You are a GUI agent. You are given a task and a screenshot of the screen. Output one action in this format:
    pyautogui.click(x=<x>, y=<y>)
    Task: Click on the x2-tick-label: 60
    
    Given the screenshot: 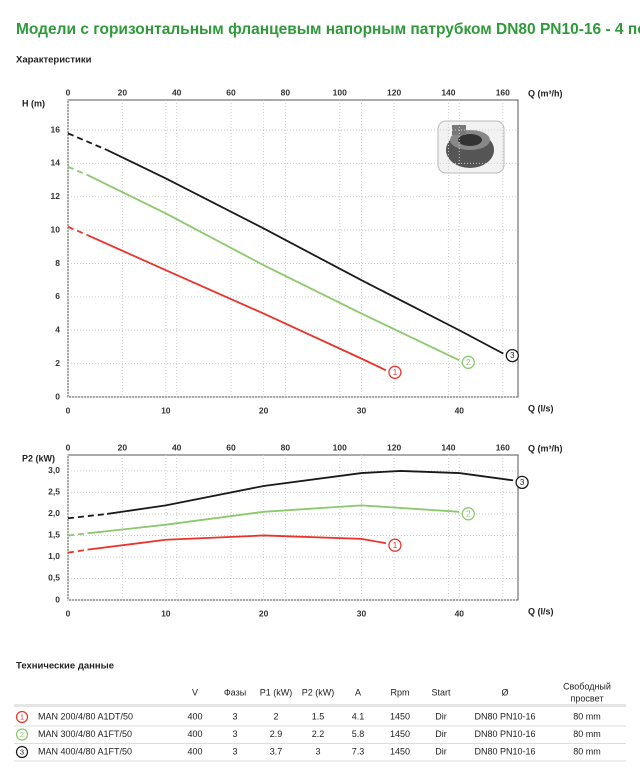 What is the action you would take?
    pyautogui.click(x=231, y=92)
    